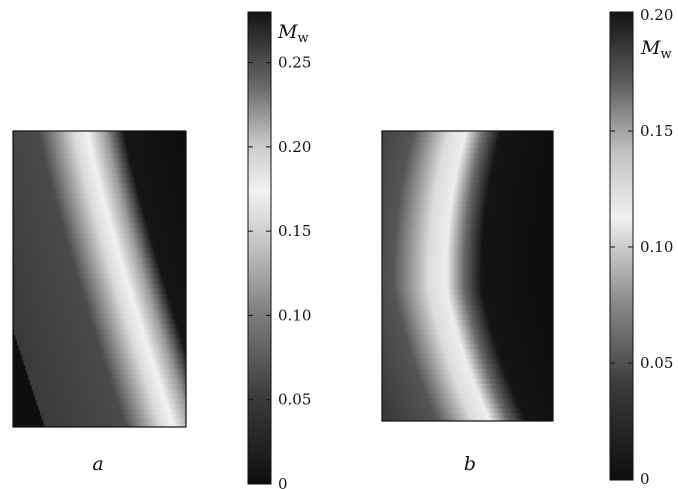 The width and height of the screenshot is (678, 489). What do you see at coordinates (470, 464) in the screenshot?
I see `panel-label-b: b` at bounding box center [470, 464].